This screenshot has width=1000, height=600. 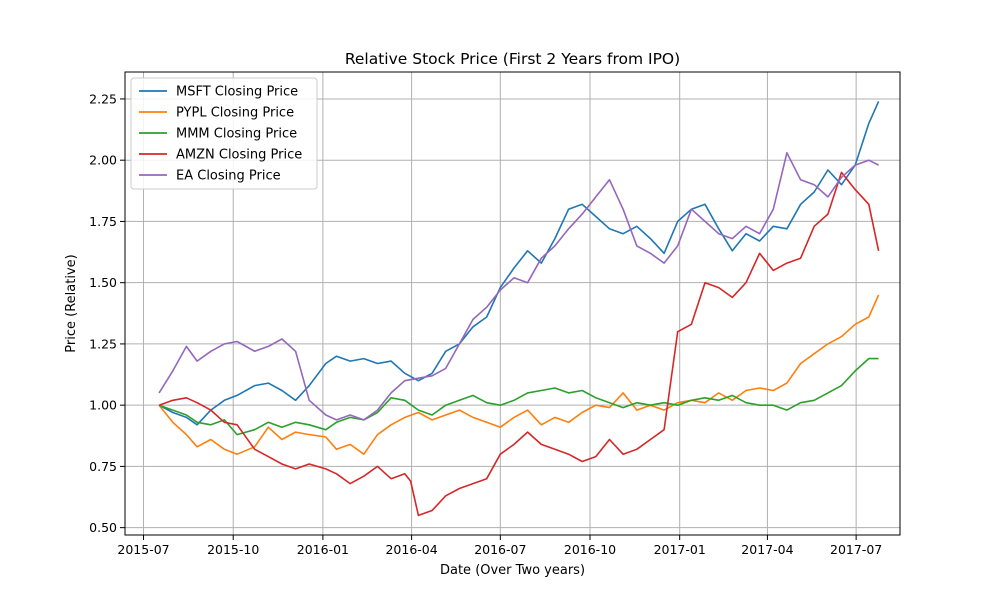 What do you see at coordinates (518, 396) in the screenshot?
I see `series-line-mmm` at bounding box center [518, 396].